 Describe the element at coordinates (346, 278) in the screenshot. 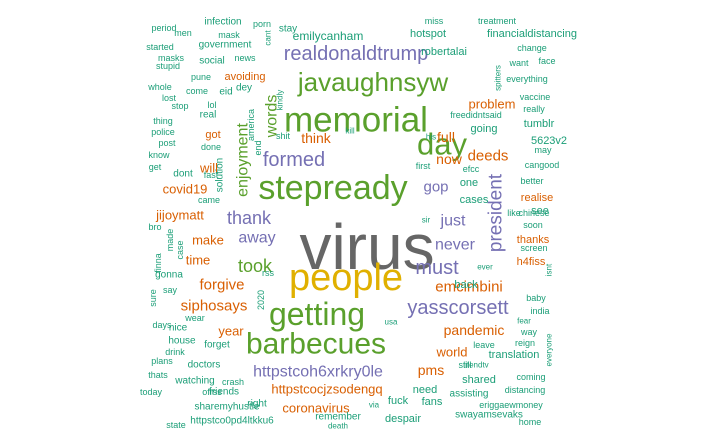

I see `cloud-word: people` at that location.